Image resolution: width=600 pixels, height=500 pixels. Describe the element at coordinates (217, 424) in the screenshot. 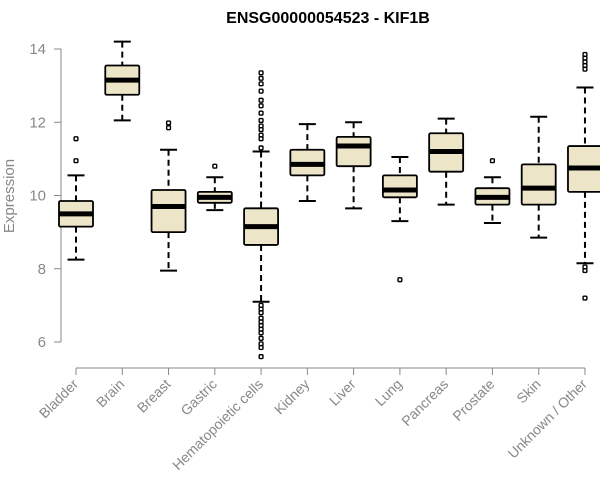

I see `x-tick-label: Hematopoietic cells` at that location.